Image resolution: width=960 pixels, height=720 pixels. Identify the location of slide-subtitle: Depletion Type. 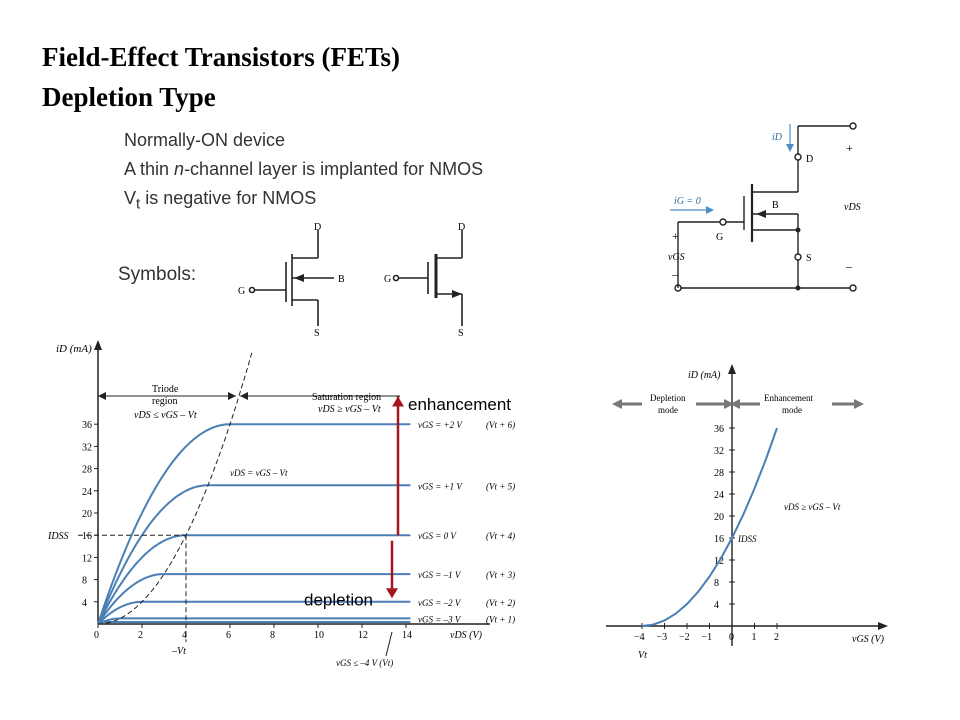
(129, 97).